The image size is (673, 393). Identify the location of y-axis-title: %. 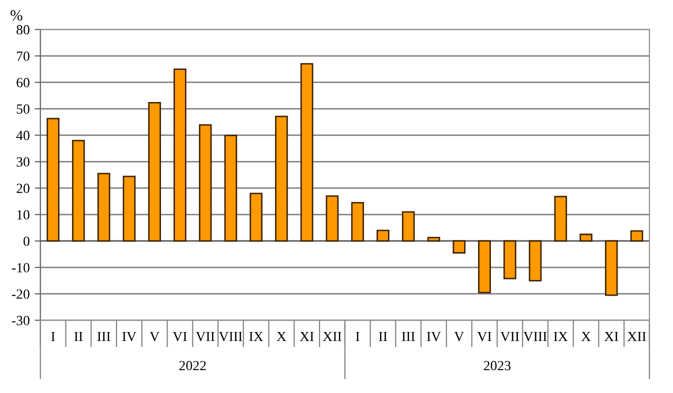
(16, 15).